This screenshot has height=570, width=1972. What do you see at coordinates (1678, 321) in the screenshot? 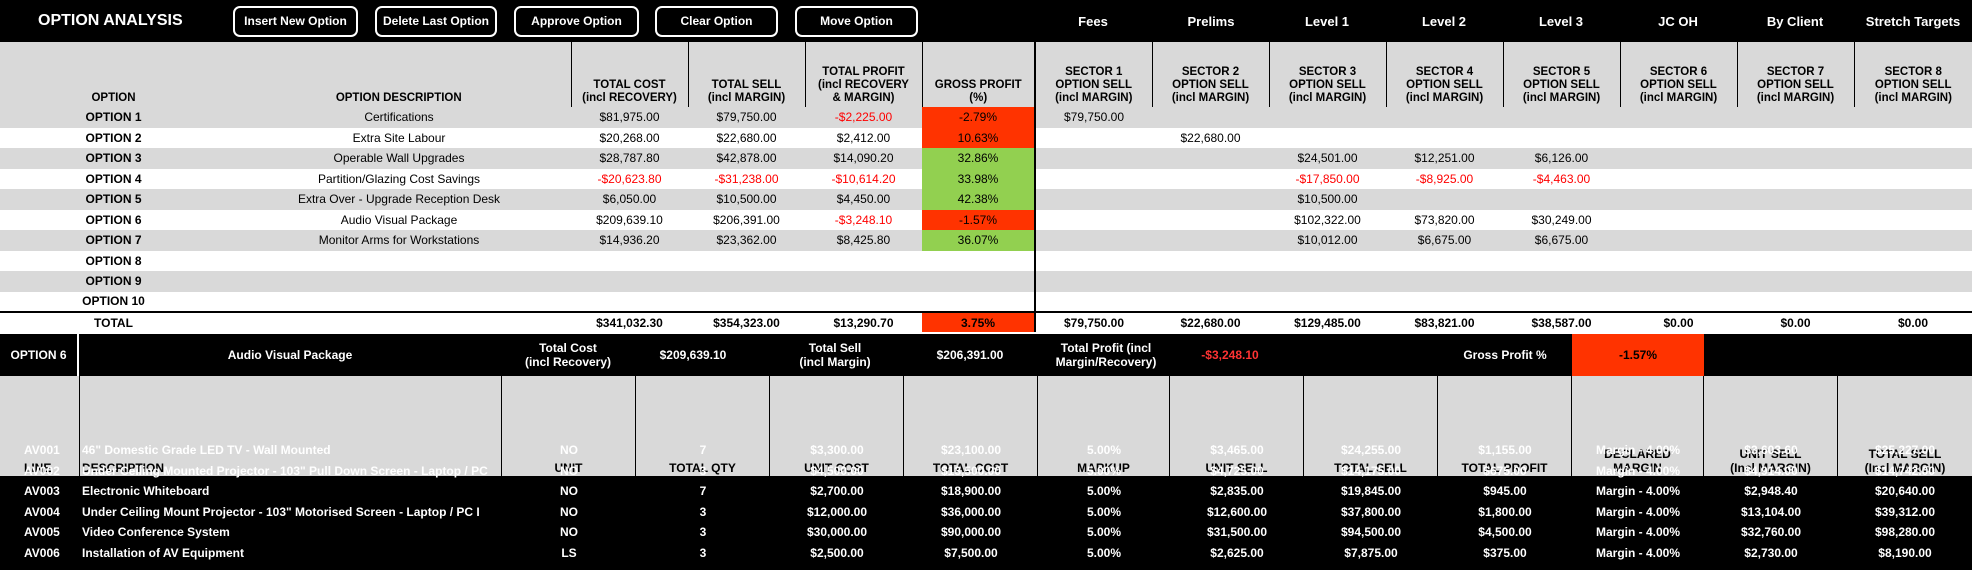
I see `total-sector-6: $0.00` at bounding box center [1678, 321].